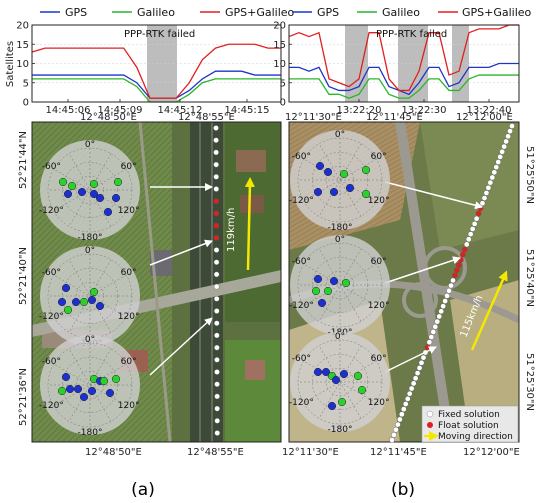 Image resolution: width=550 pixels, height=503 pixels. What do you see at coordinates (23, 276) in the screenshot?
I see `map-a-left-label-2: 52°21'40"N` at bounding box center [23, 276].